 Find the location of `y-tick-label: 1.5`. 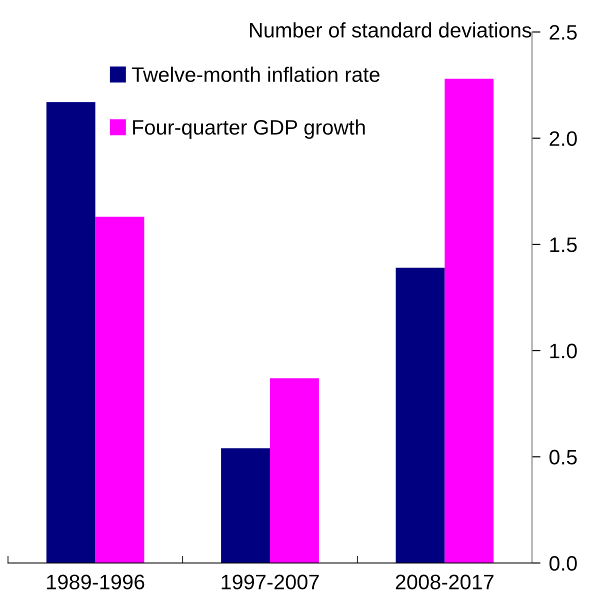

y-tick-label: 1.5 is located at coordinates (563, 245).